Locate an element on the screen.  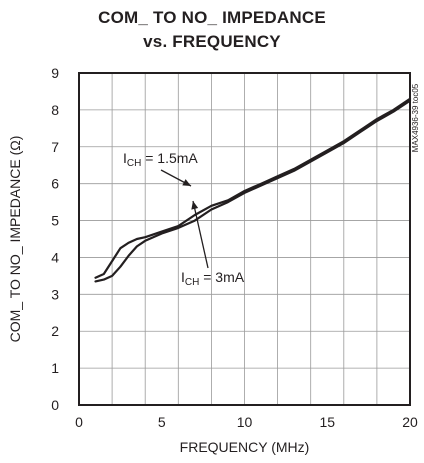
y-tick-label: 0 is located at coordinates (55, 405).